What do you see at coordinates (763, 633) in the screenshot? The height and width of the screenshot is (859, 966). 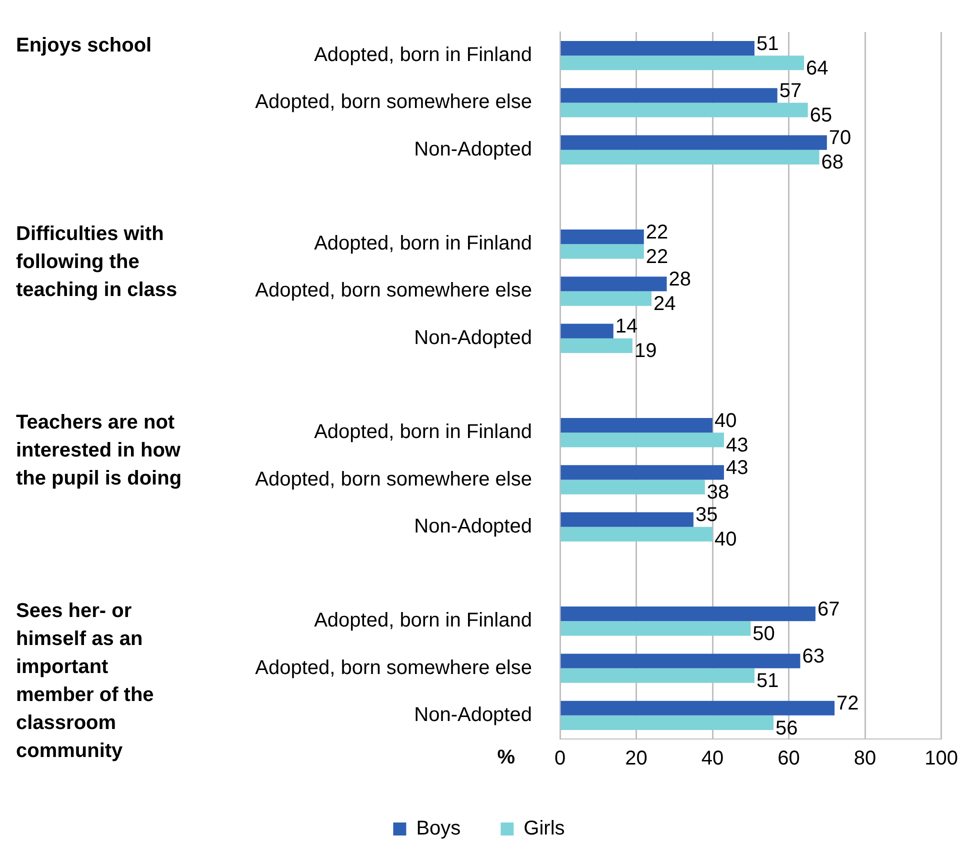 I see `data-label: 50` at bounding box center [763, 633].